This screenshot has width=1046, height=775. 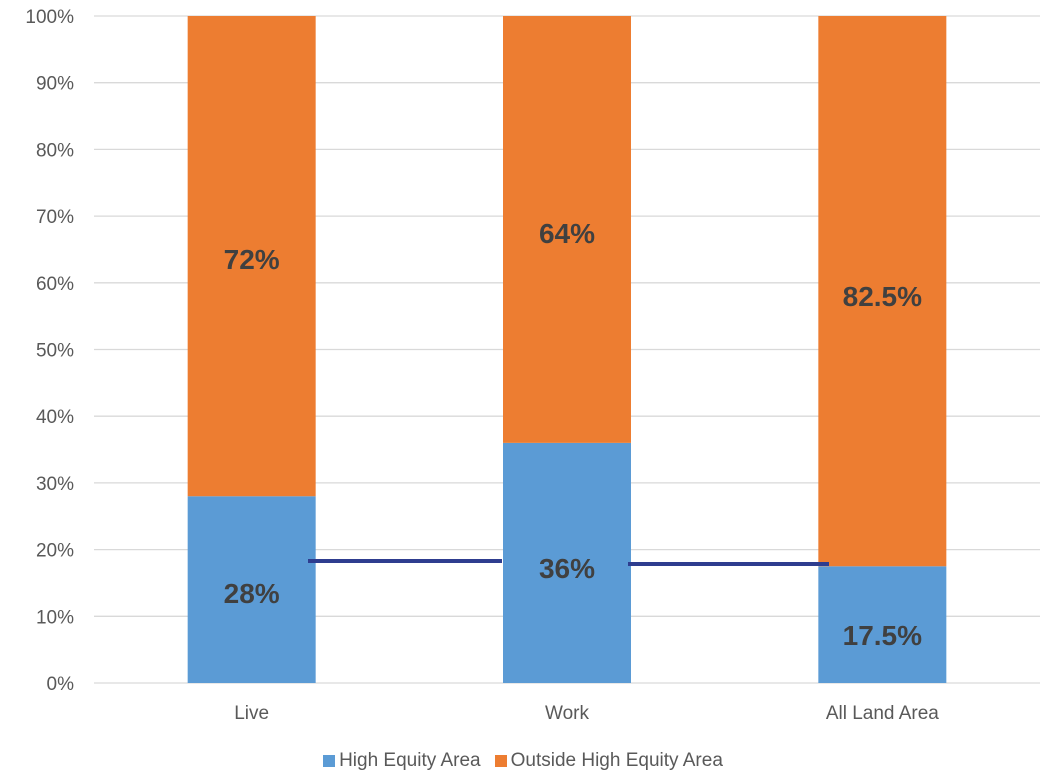 What do you see at coordinates (55, 617) in the screenshot?
I see `y-tick-label: 10%` at bounding box center [55, 617].